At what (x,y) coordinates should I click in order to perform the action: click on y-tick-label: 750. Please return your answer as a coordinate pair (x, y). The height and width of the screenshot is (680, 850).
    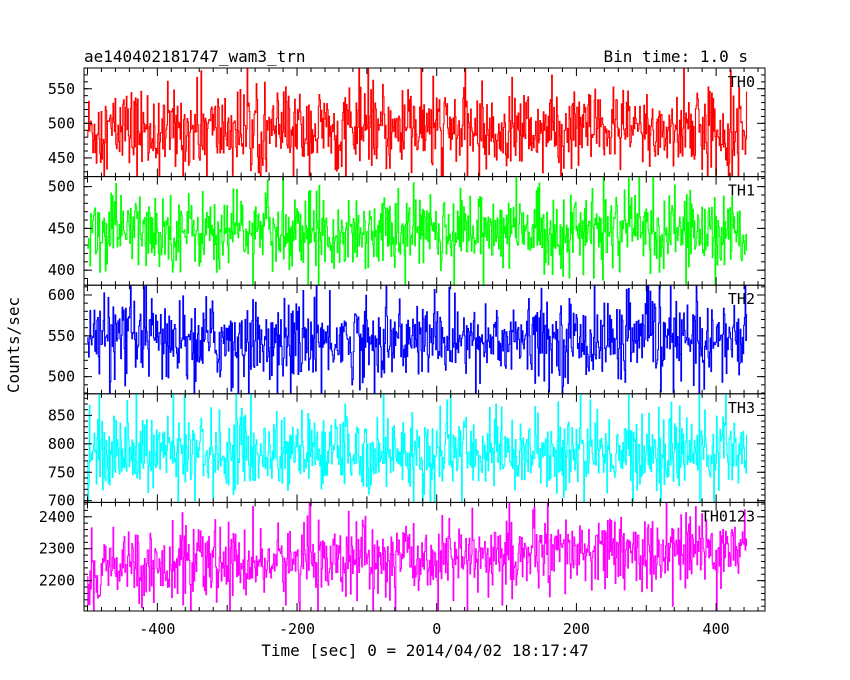
    Looking at the image, I should click on (61, 472).